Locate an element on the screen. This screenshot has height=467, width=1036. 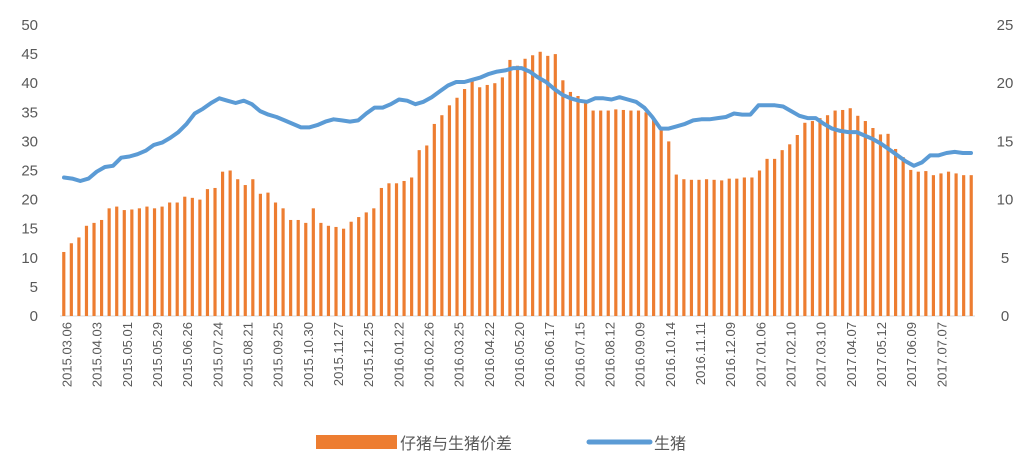
x-tick-label: 2017.07.07 is located at coordinates (941, 354).